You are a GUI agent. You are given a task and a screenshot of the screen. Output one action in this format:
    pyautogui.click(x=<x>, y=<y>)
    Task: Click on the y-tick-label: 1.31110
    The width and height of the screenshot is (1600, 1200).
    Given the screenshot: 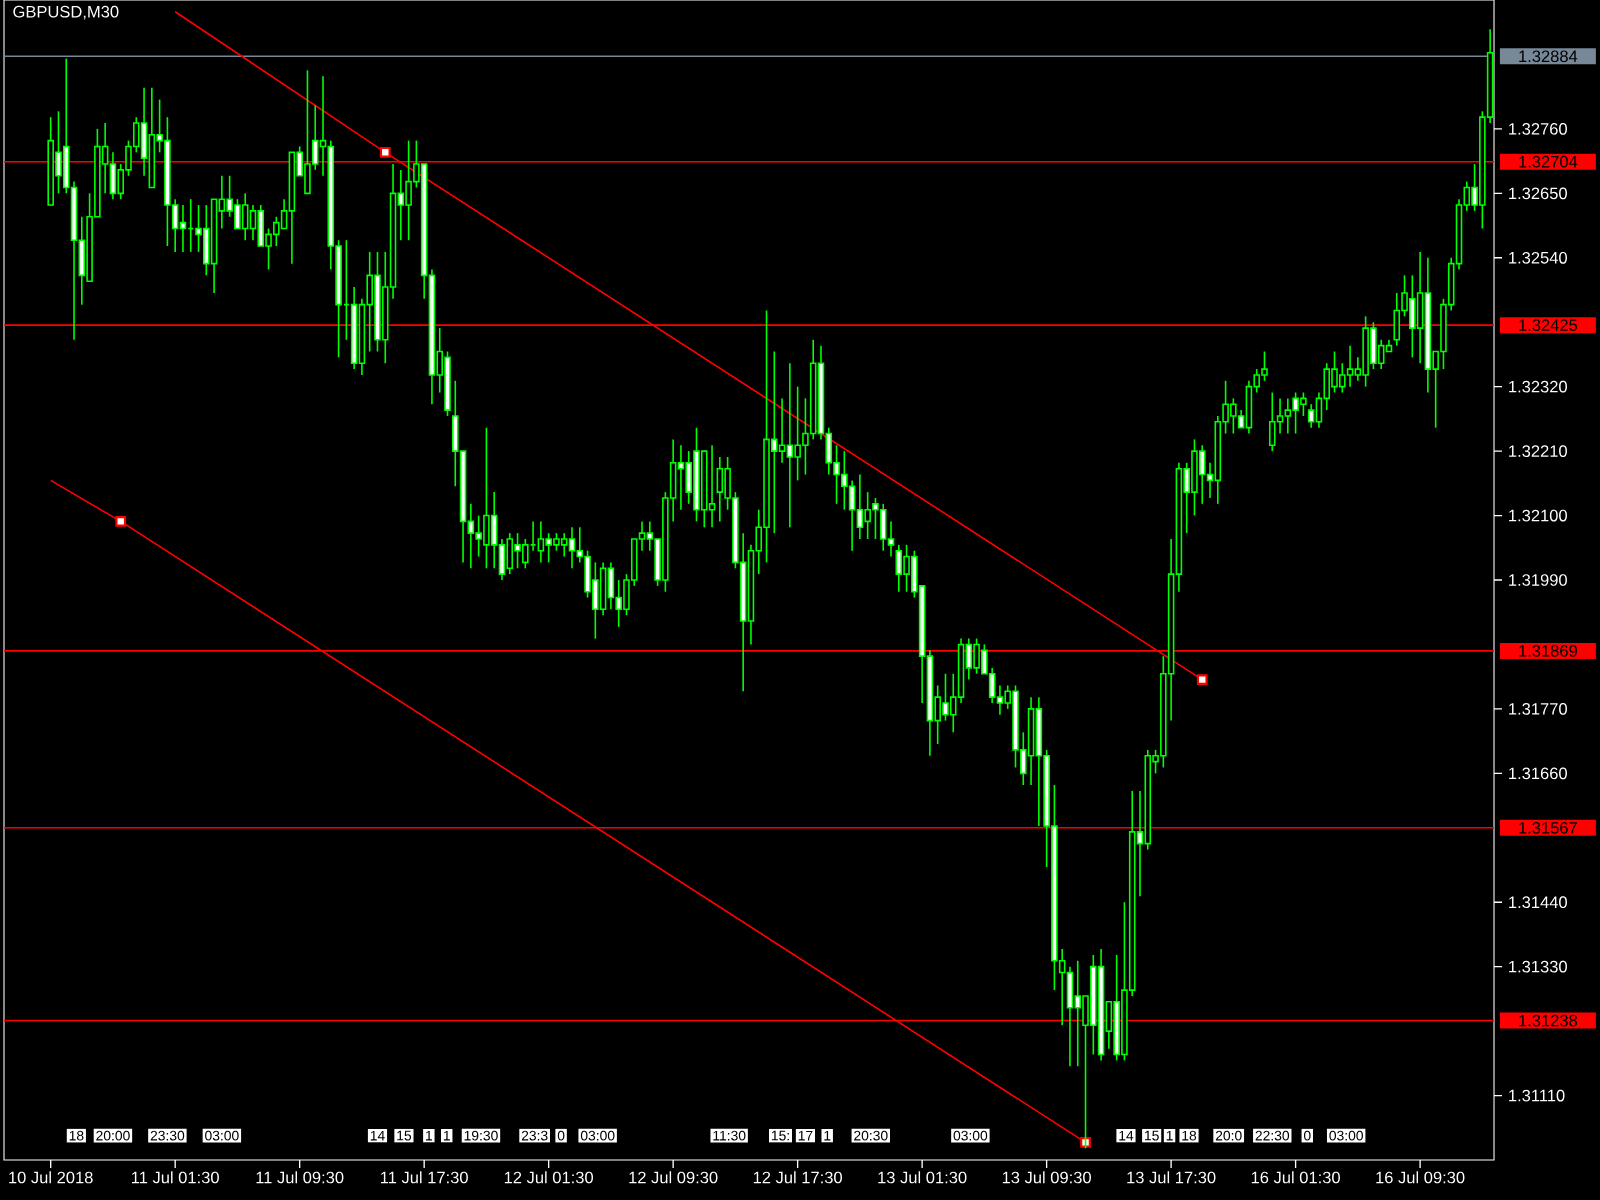 What is the action you would take?
    pyautogui.click(x=1537, y=1095)
    